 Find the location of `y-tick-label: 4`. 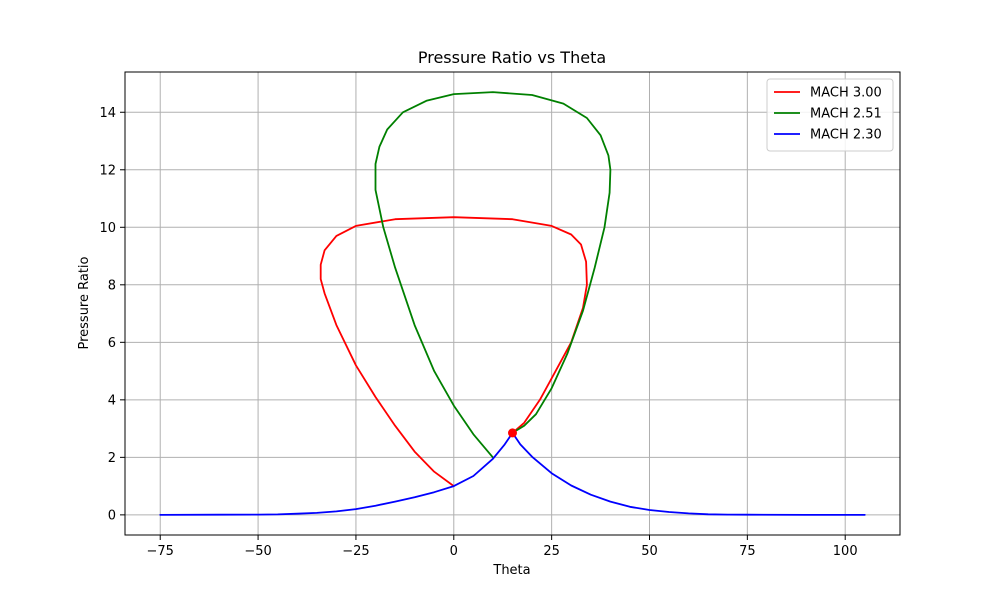

y-tick-label: 4 is located at coordinates (112, 400).